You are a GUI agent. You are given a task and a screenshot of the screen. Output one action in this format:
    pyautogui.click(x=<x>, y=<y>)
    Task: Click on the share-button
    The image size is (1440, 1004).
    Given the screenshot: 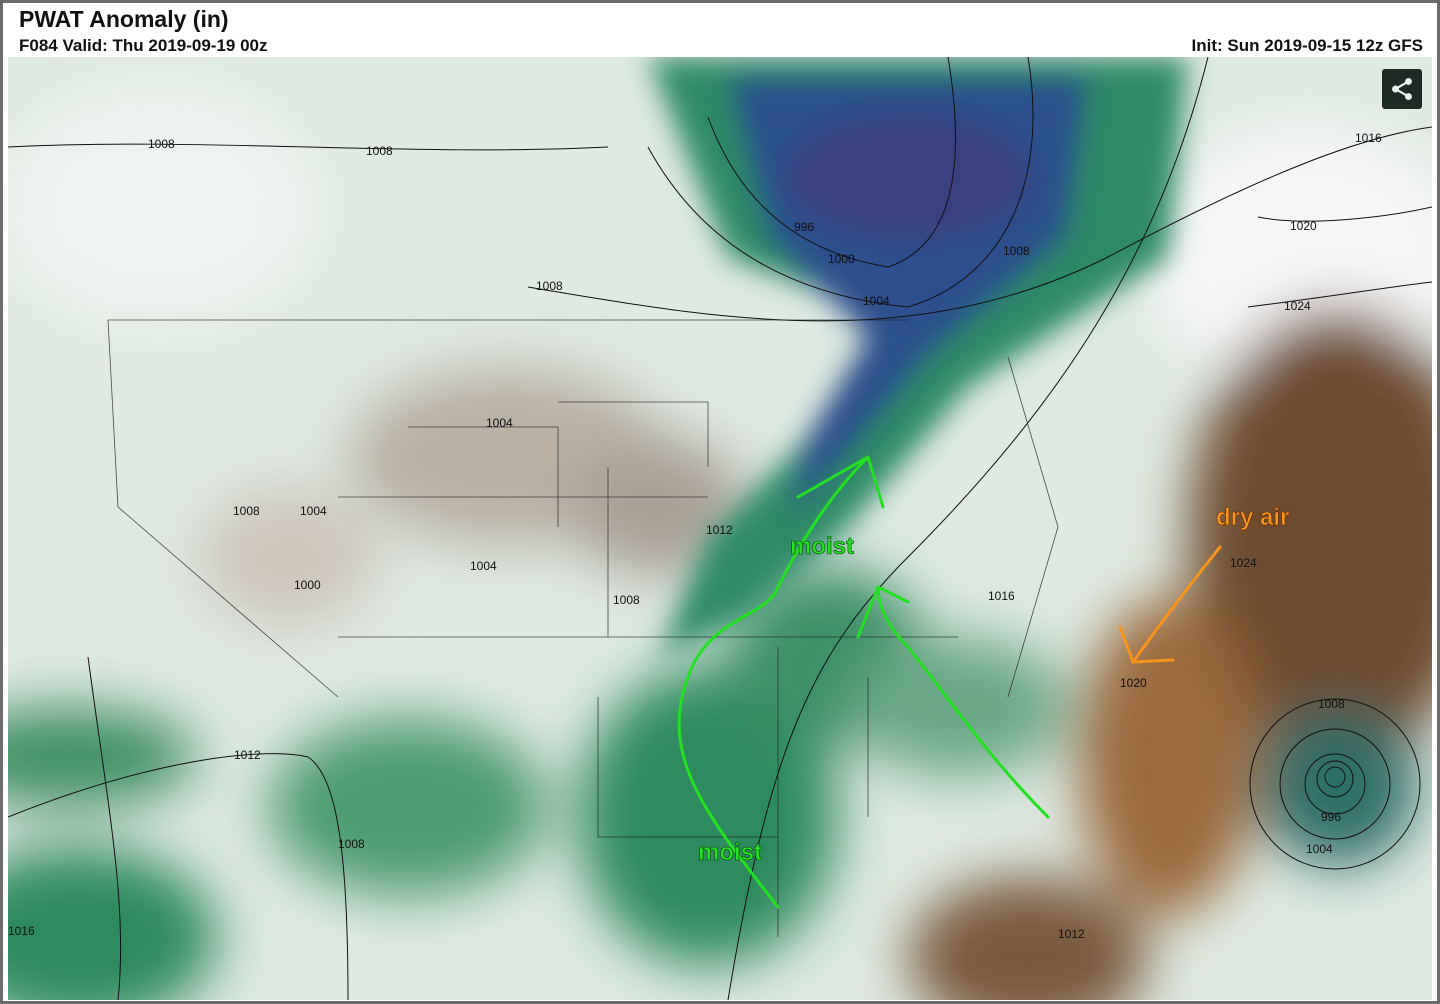 What is the action you would take?
    pyautogui.click(x=1402, y=89)
    